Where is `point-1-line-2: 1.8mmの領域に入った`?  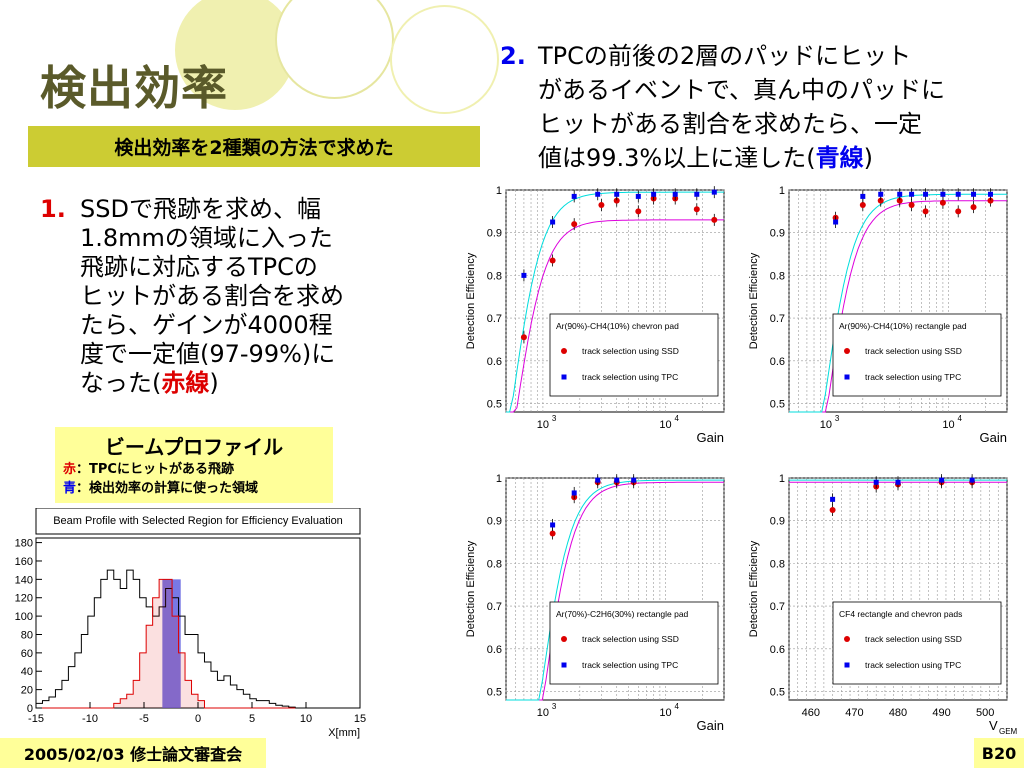 point-1-line-2: 1.8mmの領域に入った is located at coordinates (206, 238).